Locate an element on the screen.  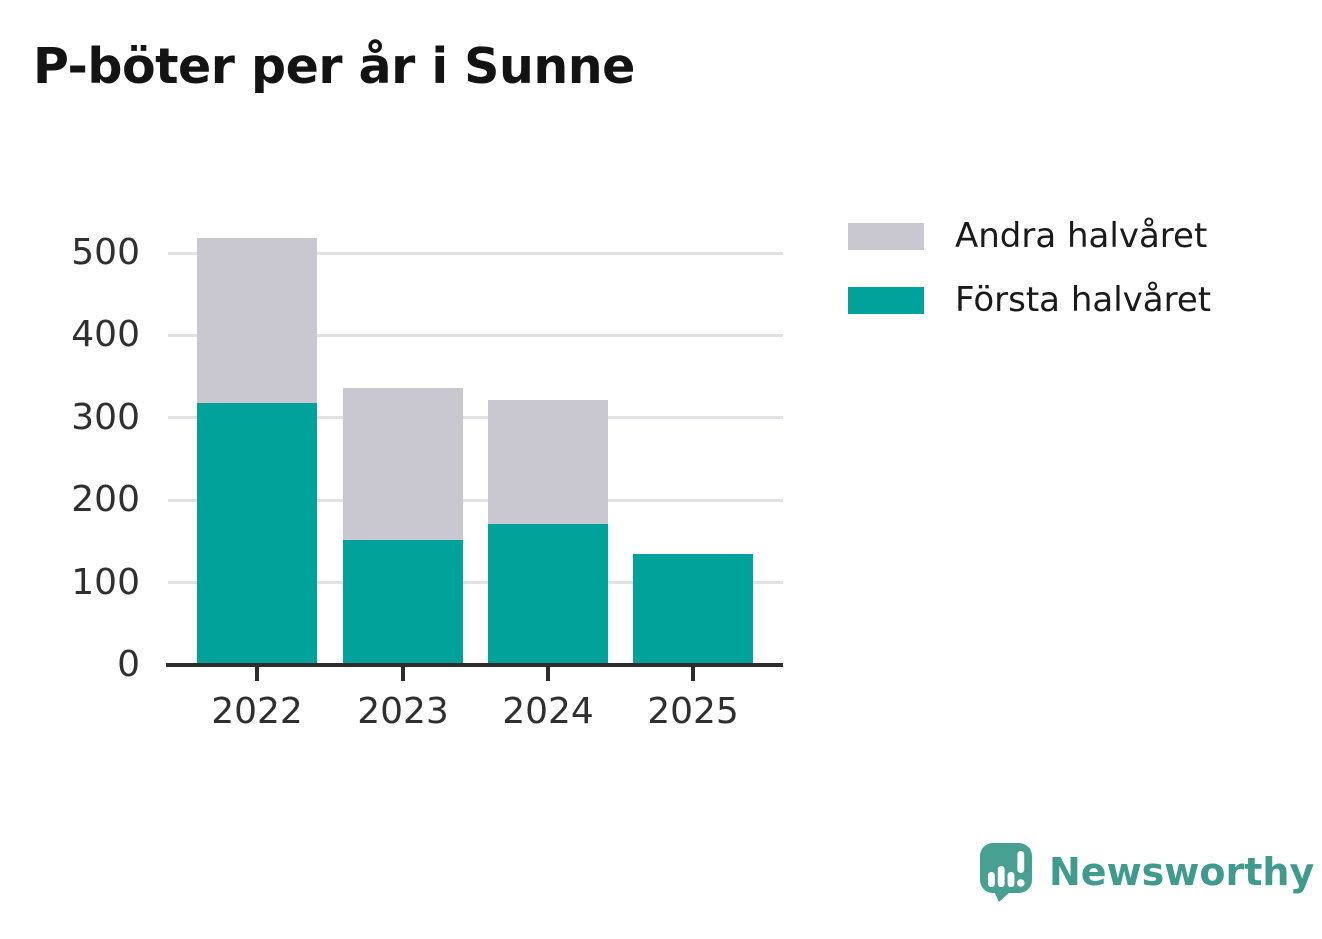
legend-label-andra-halvaret: Andra halvåret is located at coordinates (1081, 236).